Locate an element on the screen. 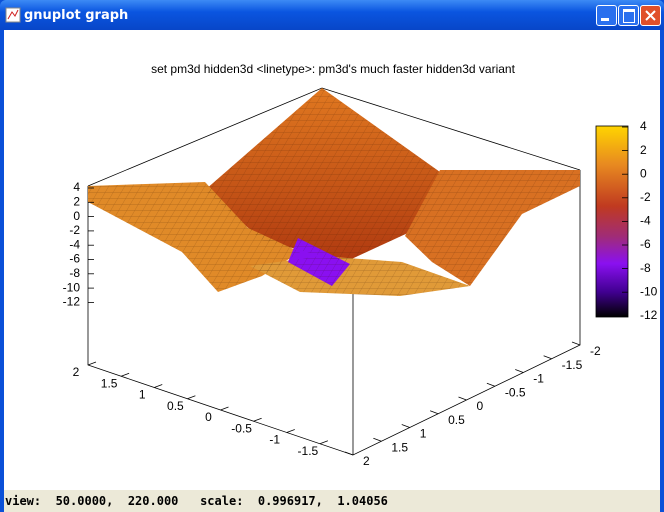  colorbar-tick-label: -2 is located at coordinates (645, 197).